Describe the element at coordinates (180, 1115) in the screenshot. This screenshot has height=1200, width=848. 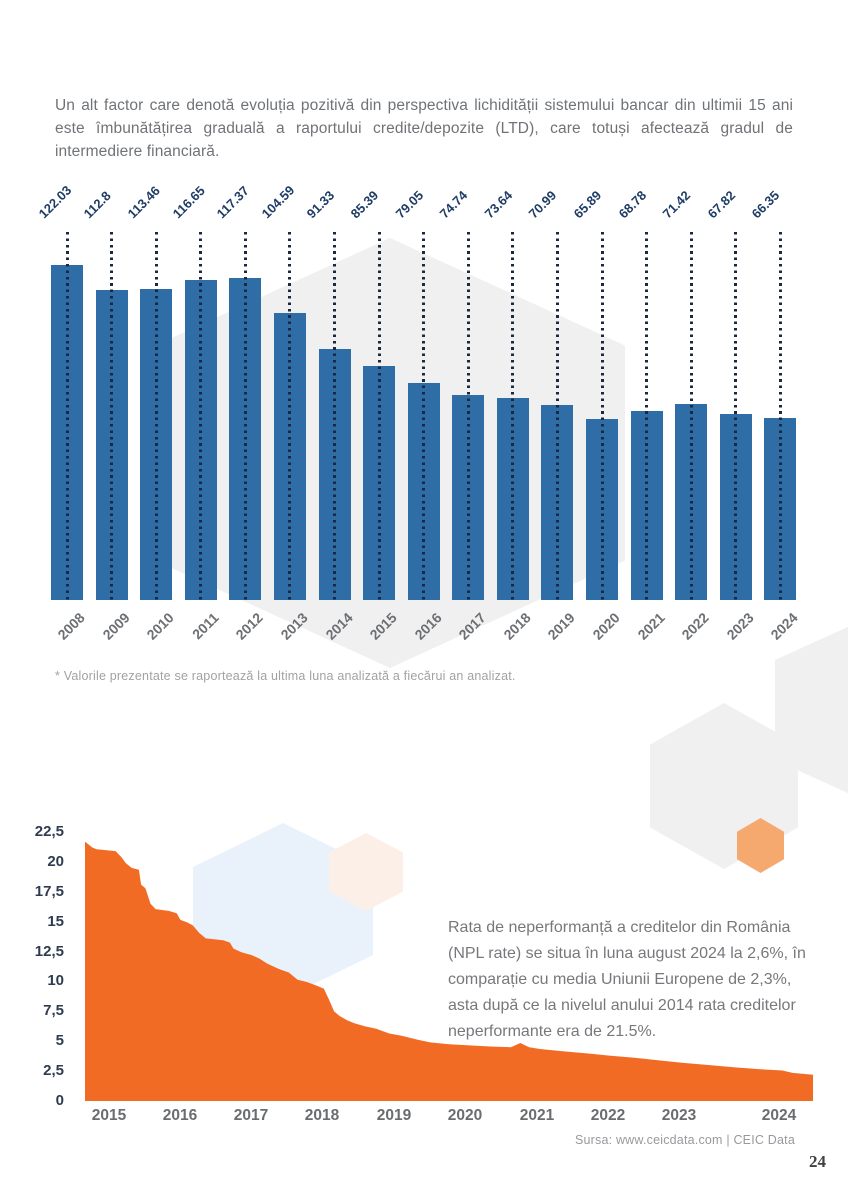
I see `npl-x-tick-label: 2016` at that location.